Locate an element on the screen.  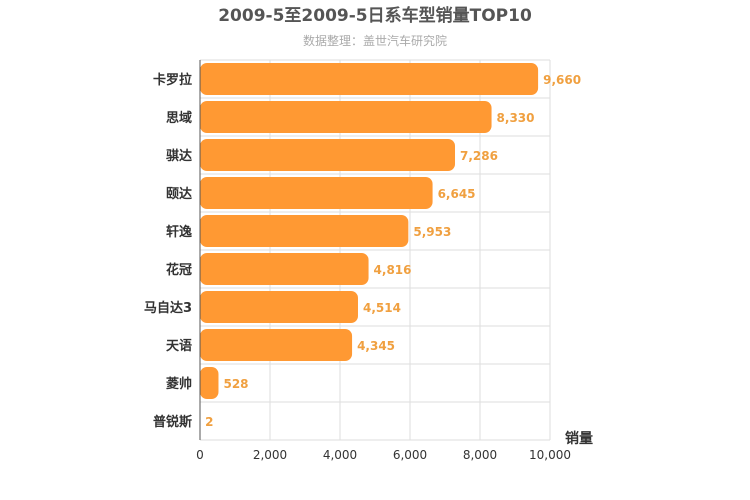
category-label: 菱帅 is located at coordinates (179, 384).